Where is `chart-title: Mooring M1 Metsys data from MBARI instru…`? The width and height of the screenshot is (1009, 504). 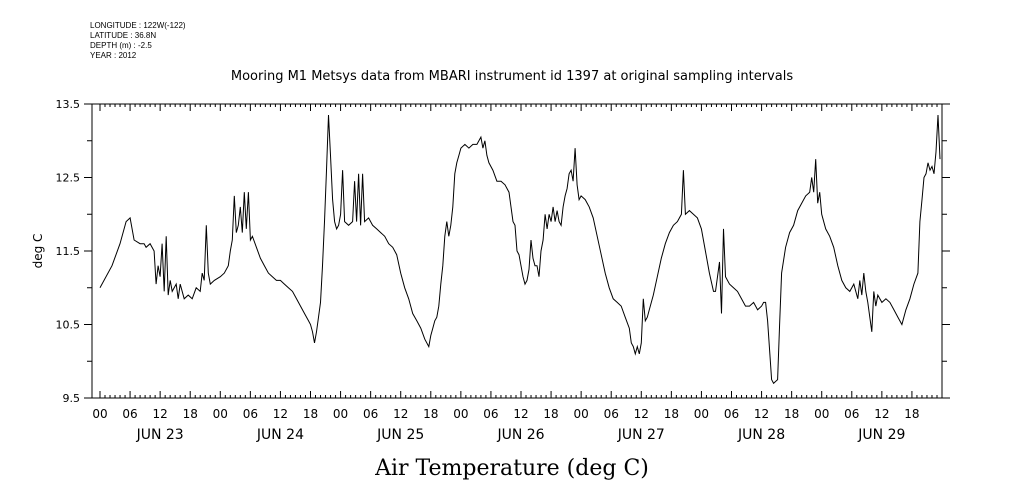 chart-title: Mooring M1 Metsys data from MBARI instru… is located at coordinates (512, 76).